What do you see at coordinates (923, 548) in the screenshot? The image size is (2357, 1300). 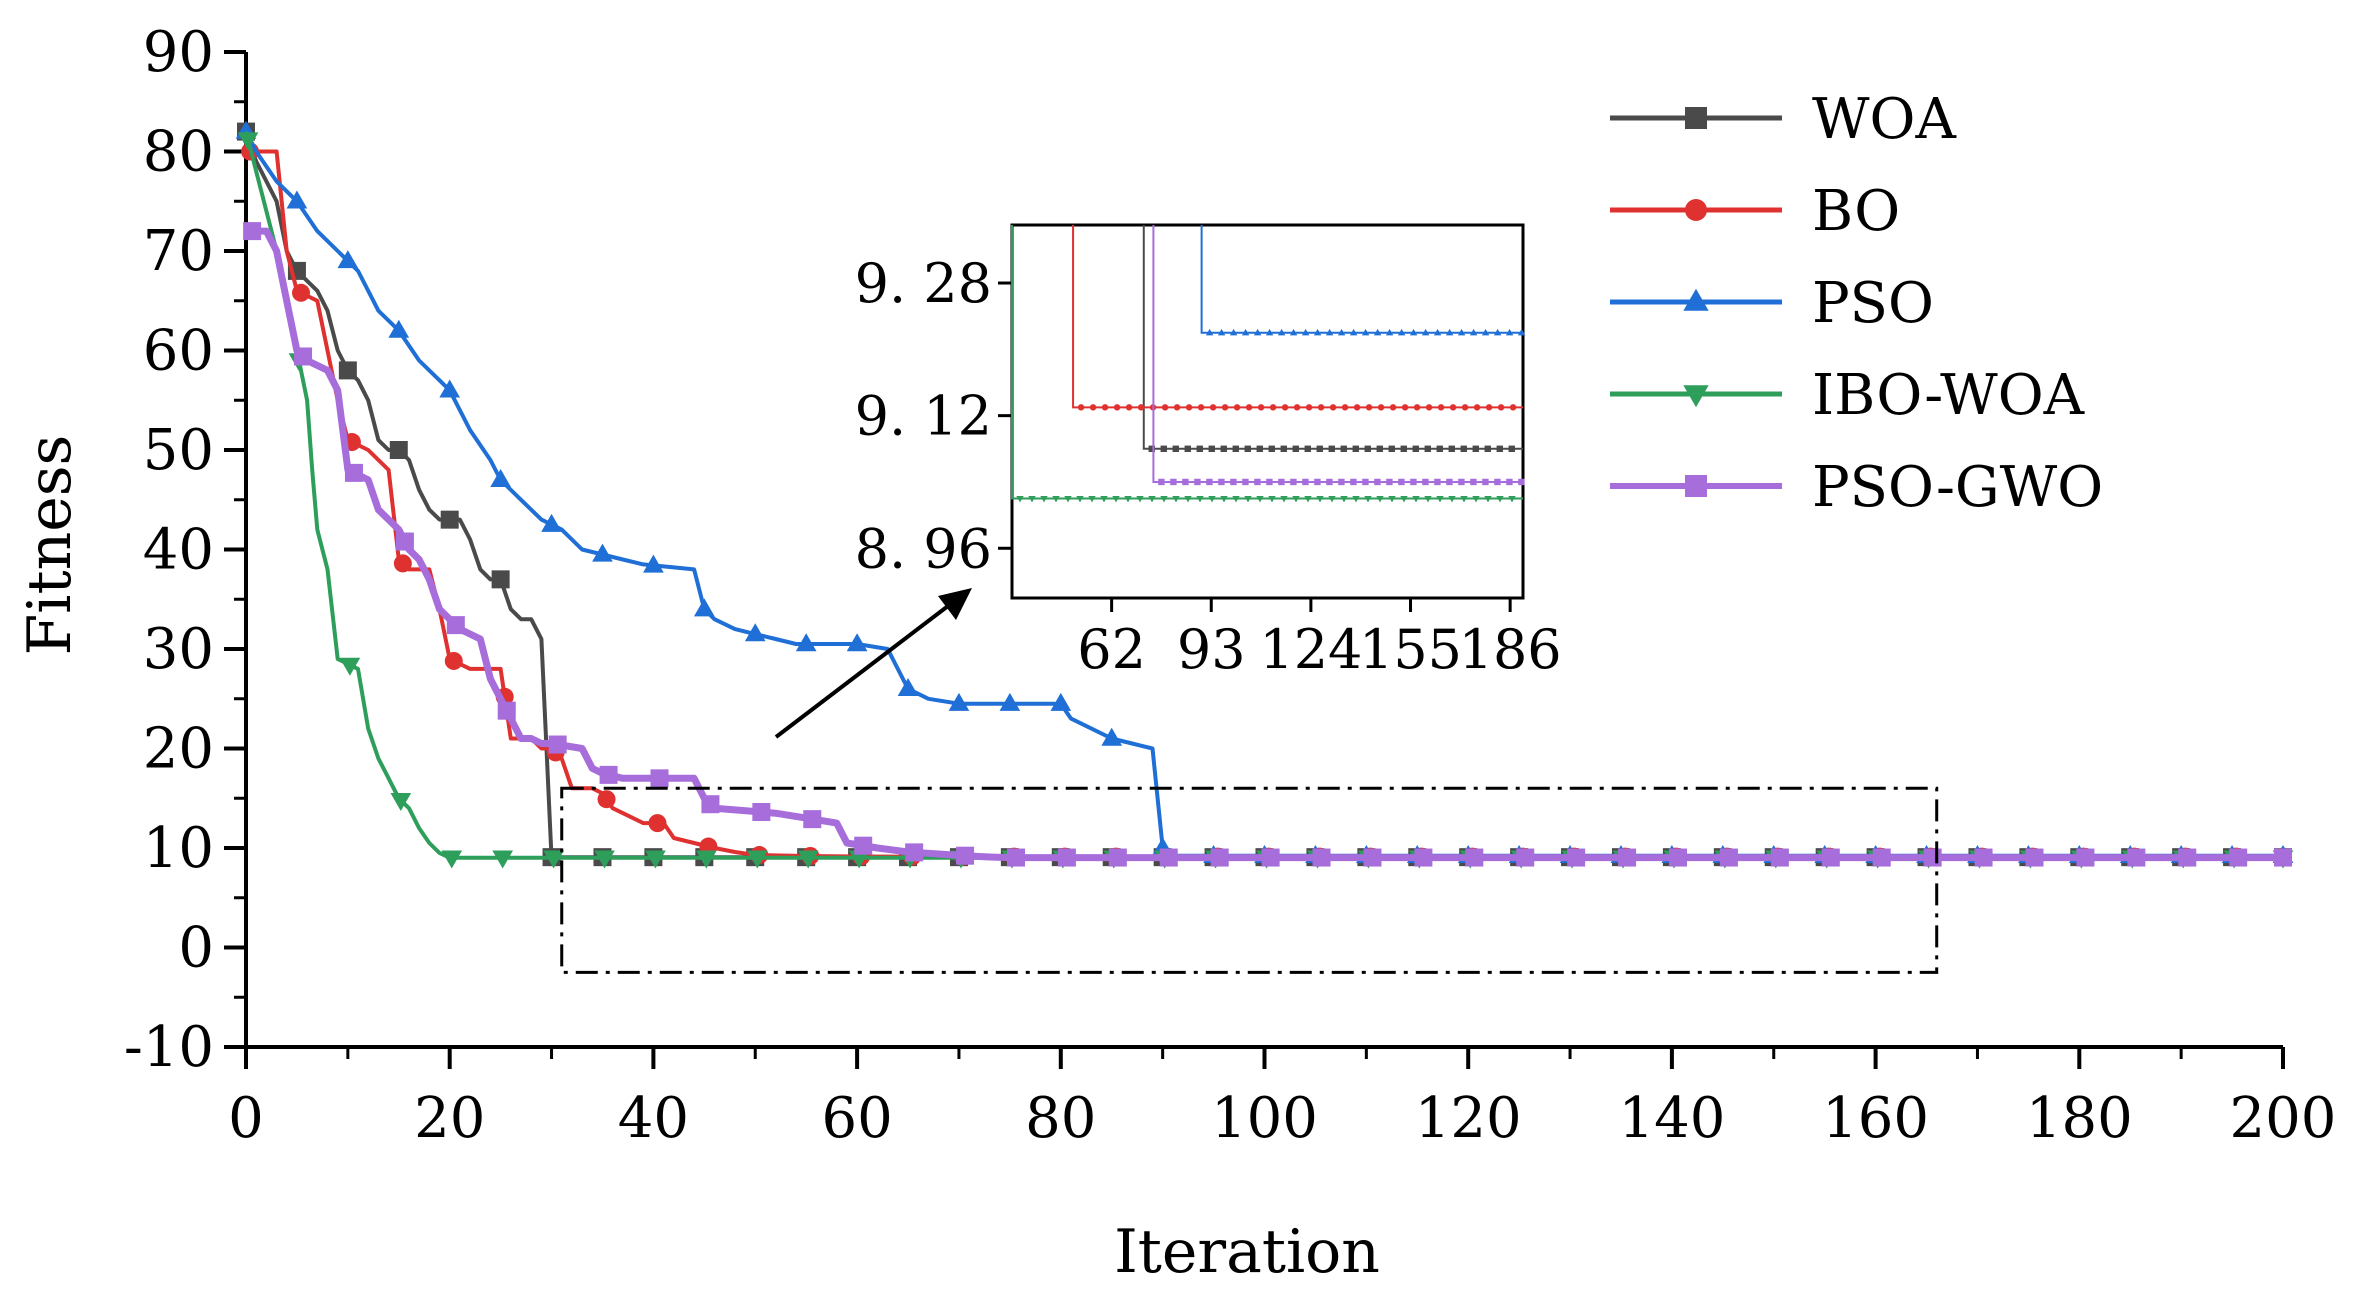 I see `inset-y-tick-label: 8. 96` at bounding box center [923, 548].